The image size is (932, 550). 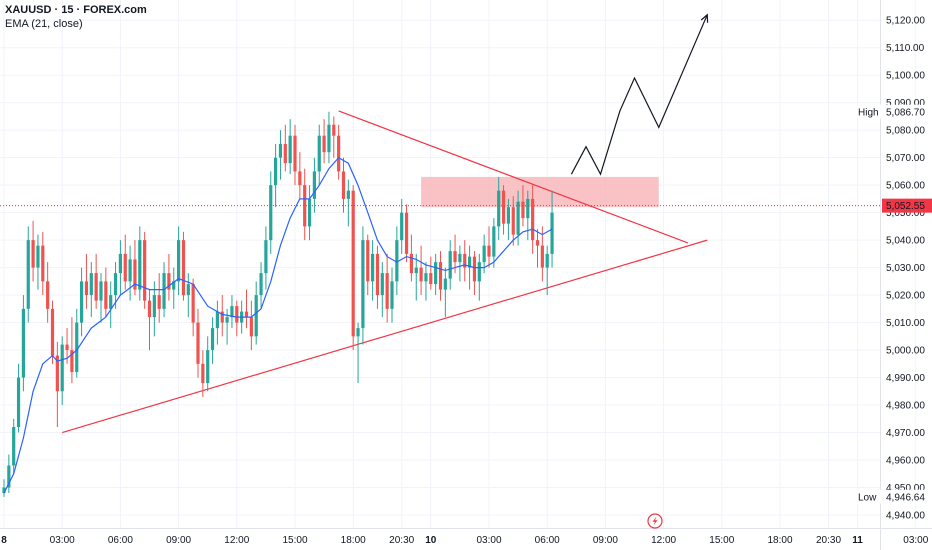 I want to click on symbol-title: XAUUSD · 15 · FOREX.com, so click(x=76, y=10).